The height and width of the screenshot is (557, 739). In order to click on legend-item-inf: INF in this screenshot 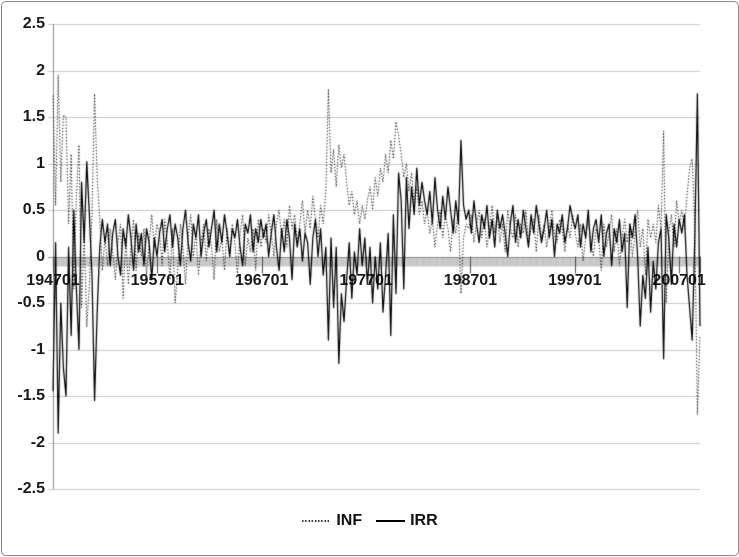, I will do `click(332, 521)`.